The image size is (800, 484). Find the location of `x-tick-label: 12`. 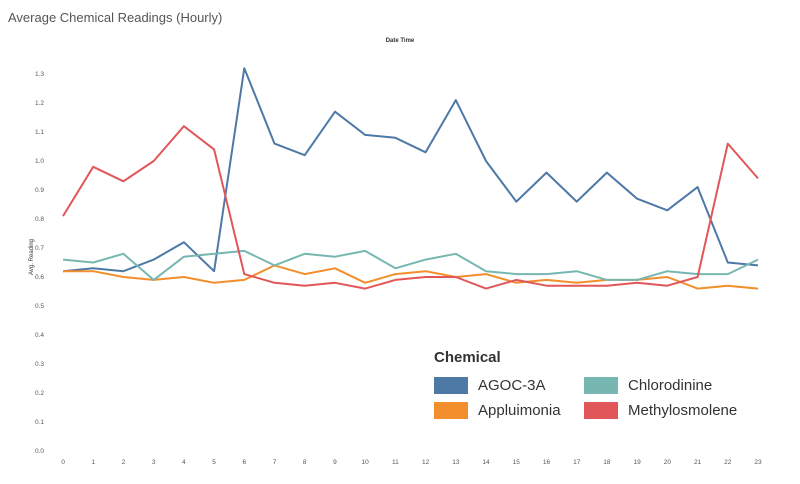

x-tick-label: 12 is located at coordinates (426, 462).